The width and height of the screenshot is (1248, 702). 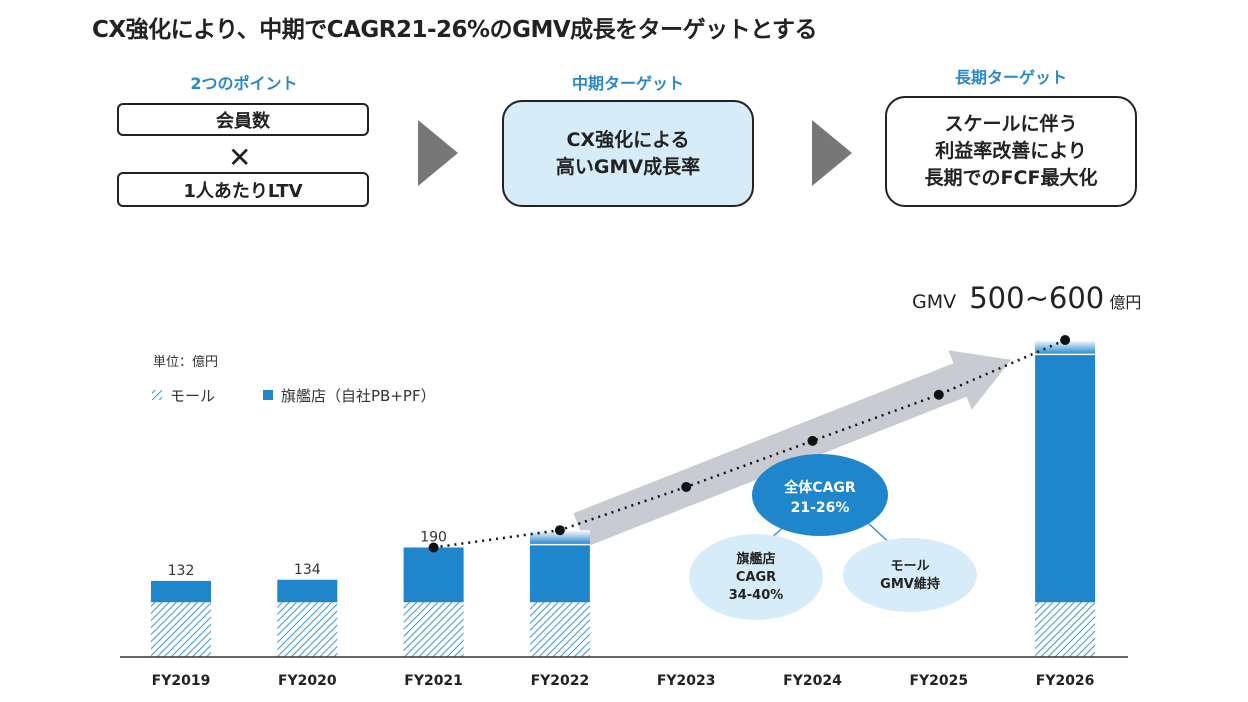 I want to click on data-label-FY2019: 132, so click(x=181, y=571).